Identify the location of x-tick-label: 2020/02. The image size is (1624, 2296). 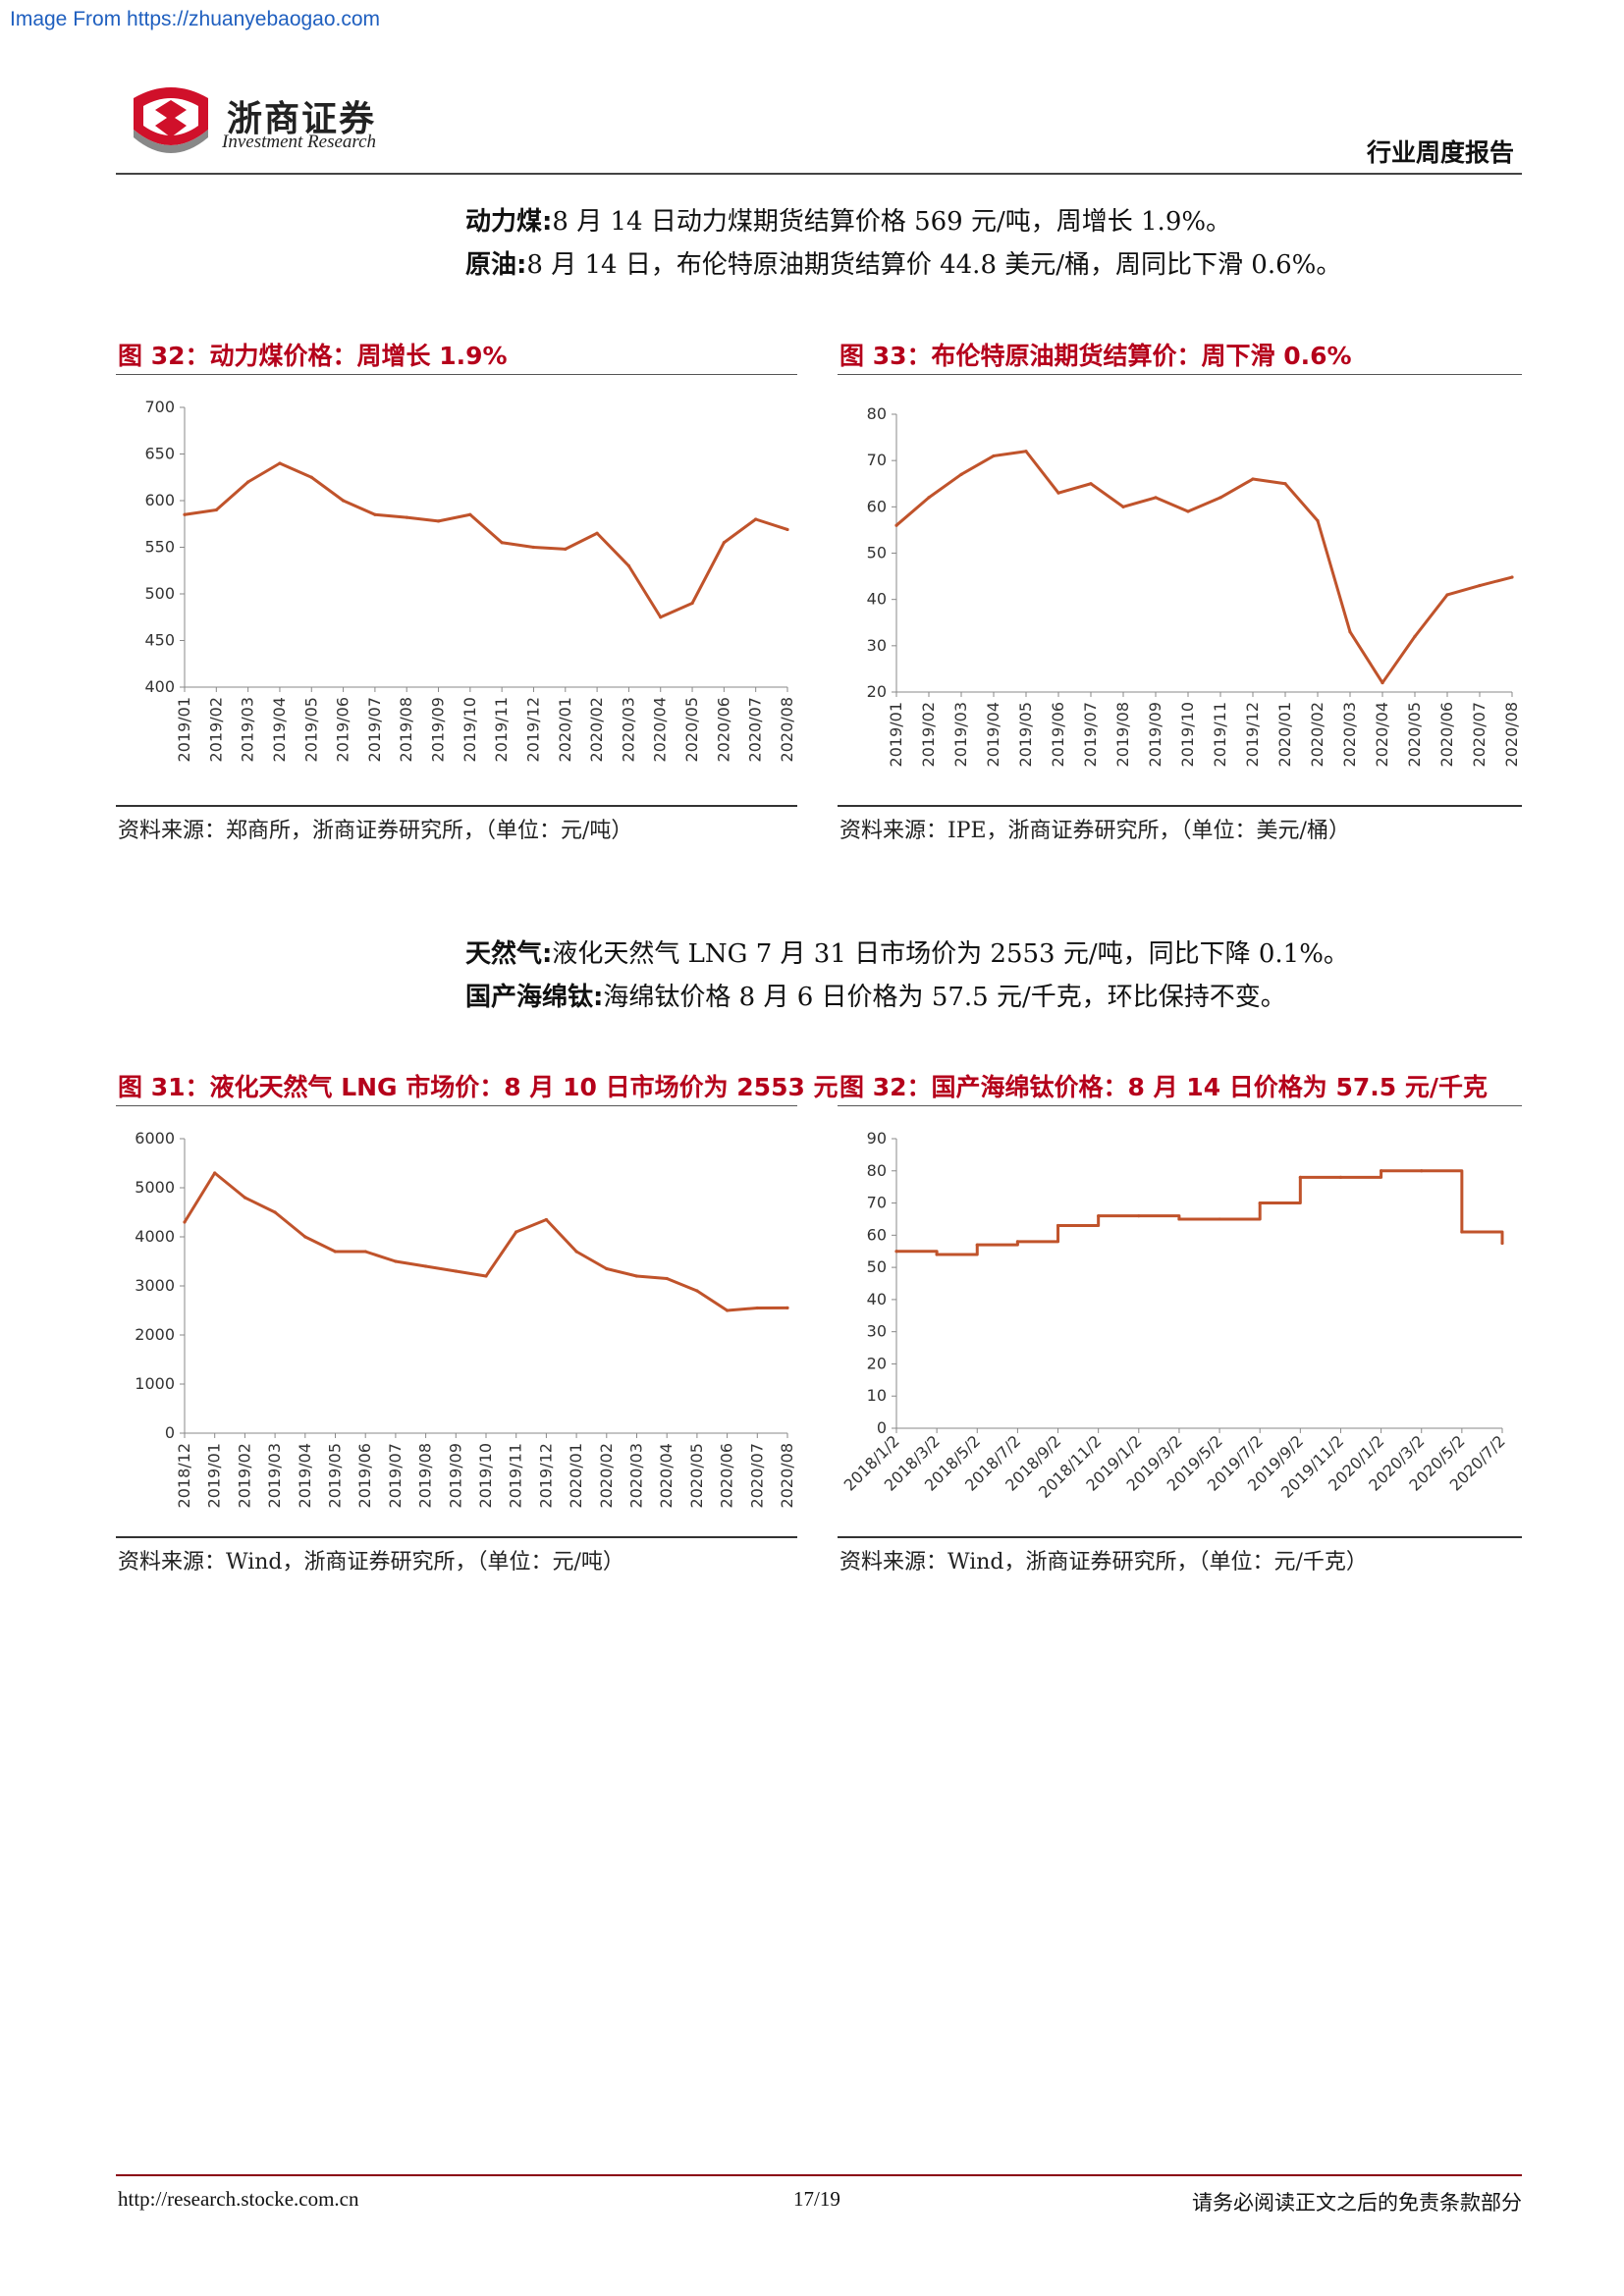
(1317, 735).